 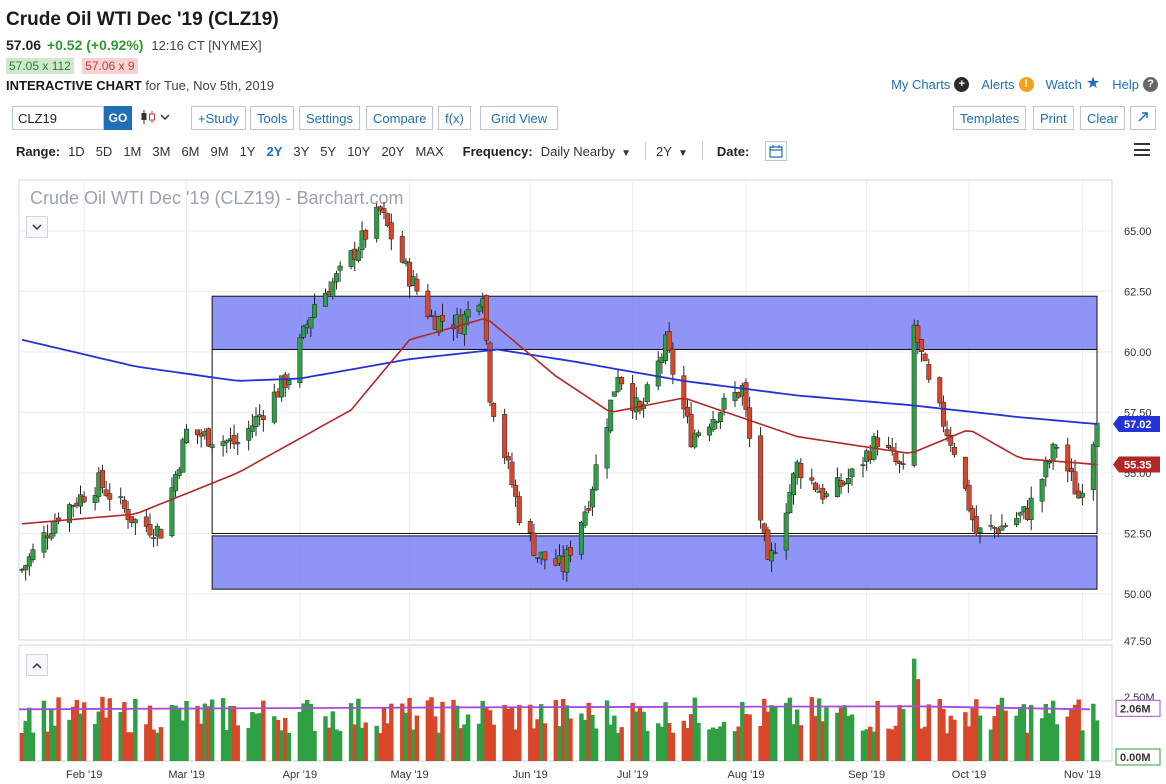 I want to click on go-button: GO, so click(x=118, y=118).